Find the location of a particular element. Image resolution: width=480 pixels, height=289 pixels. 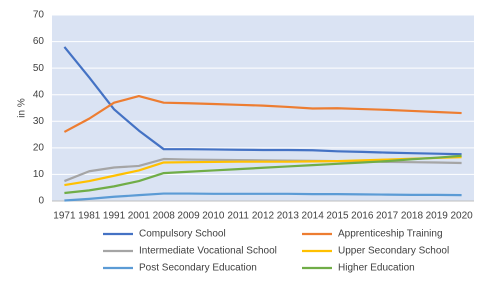

x-tick-label: 2001 is located at coordinates (139, 216).